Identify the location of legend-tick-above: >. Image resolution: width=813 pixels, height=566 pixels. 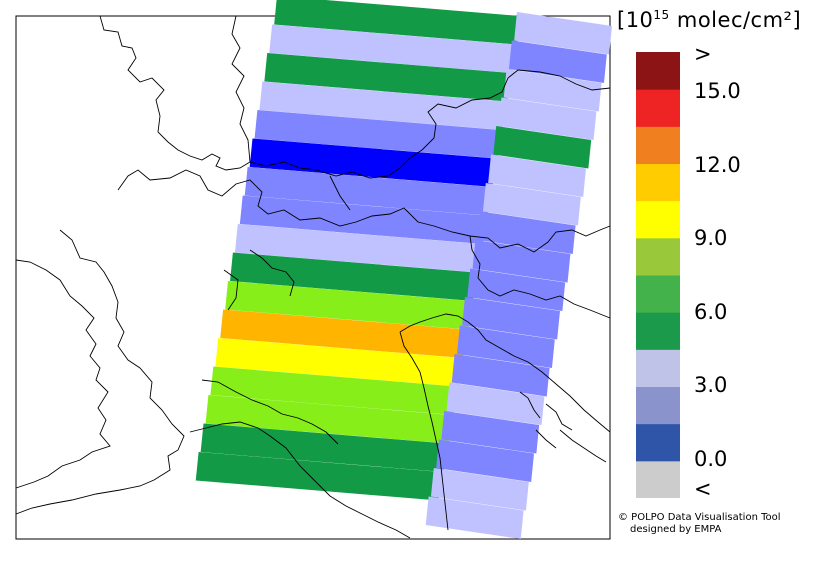
(703, 54).